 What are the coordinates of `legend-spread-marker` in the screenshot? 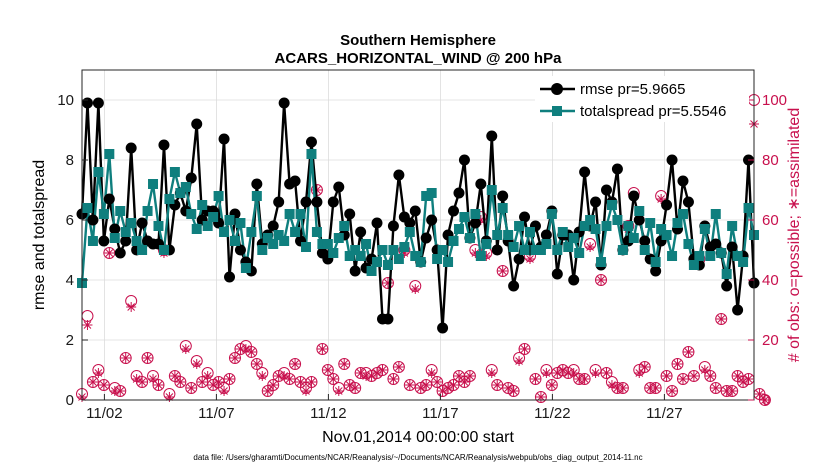 It's located at (557, 111).